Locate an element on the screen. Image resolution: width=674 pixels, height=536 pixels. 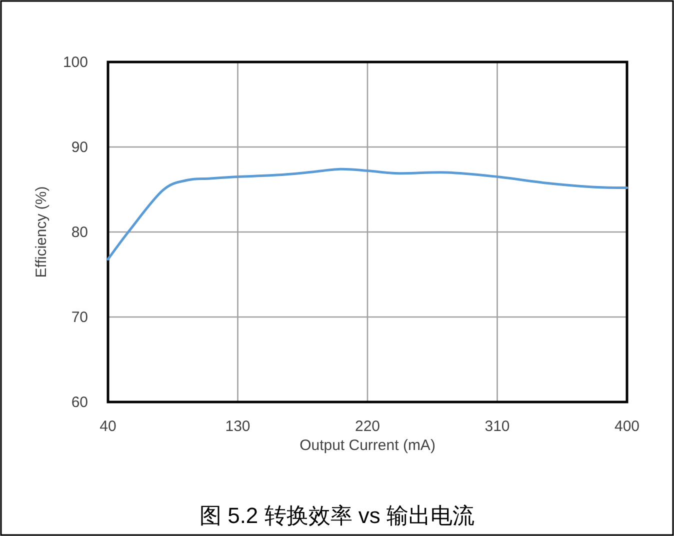
line-series is located at coordinates (367, 214).